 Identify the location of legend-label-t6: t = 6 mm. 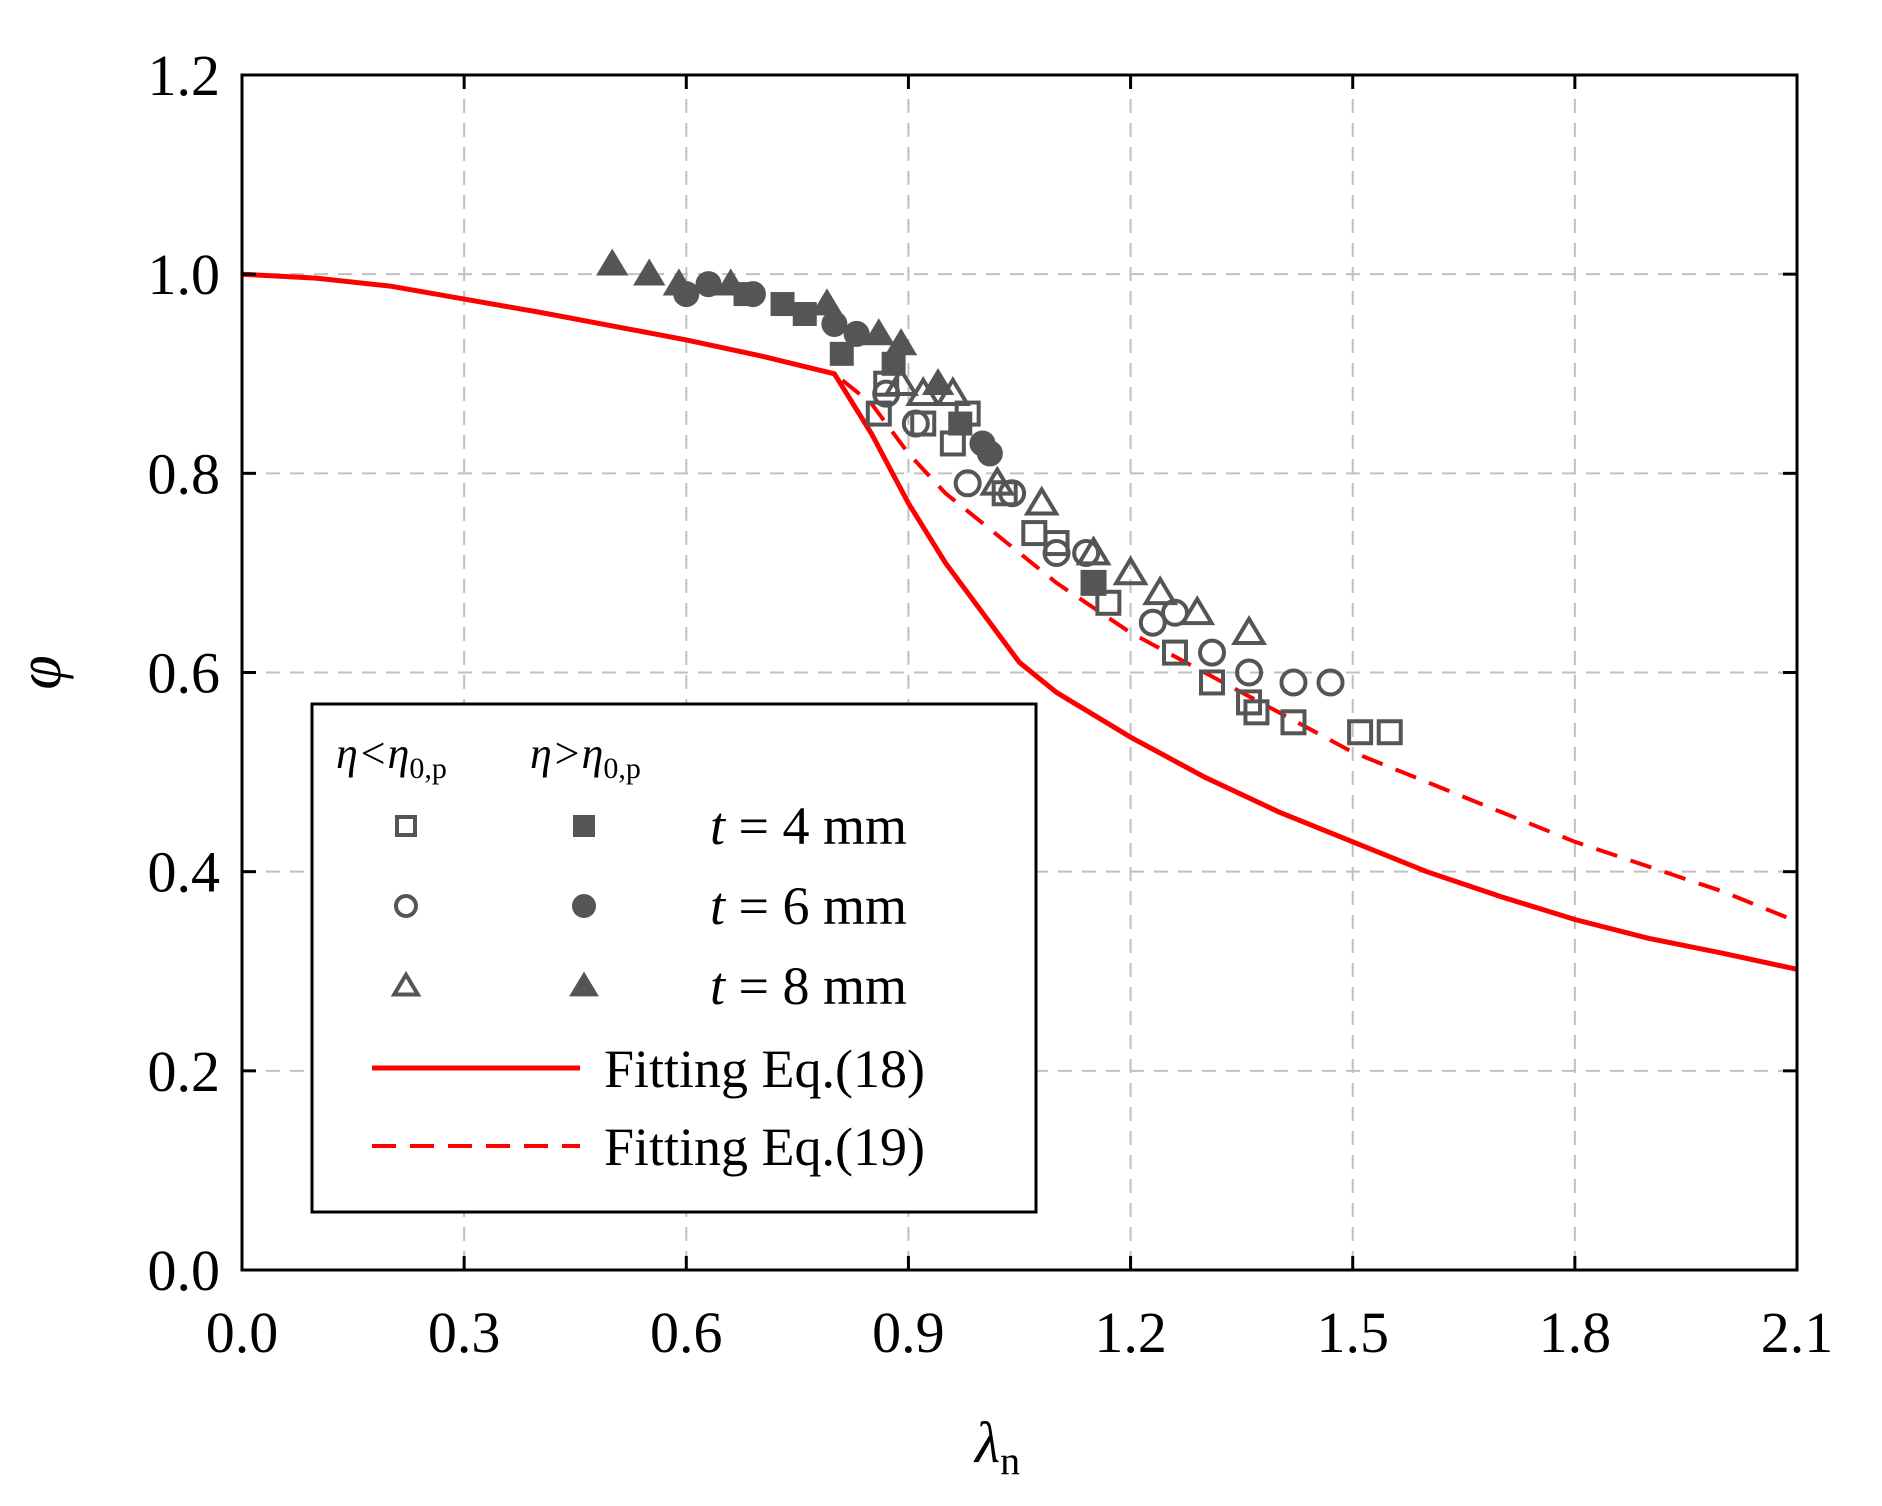
(808, 906).